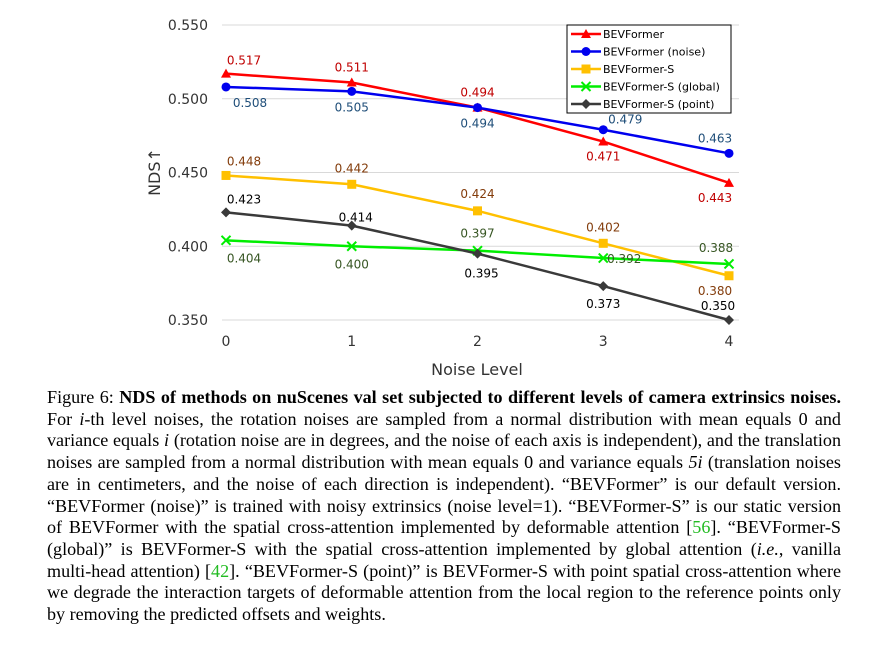 Image resolution: width=882 pixels, height=652 pixels. What do you see at coordinates (716, 248) in the screenshot?
I see `data-label: 0.388` at bounding box center [716, 248].